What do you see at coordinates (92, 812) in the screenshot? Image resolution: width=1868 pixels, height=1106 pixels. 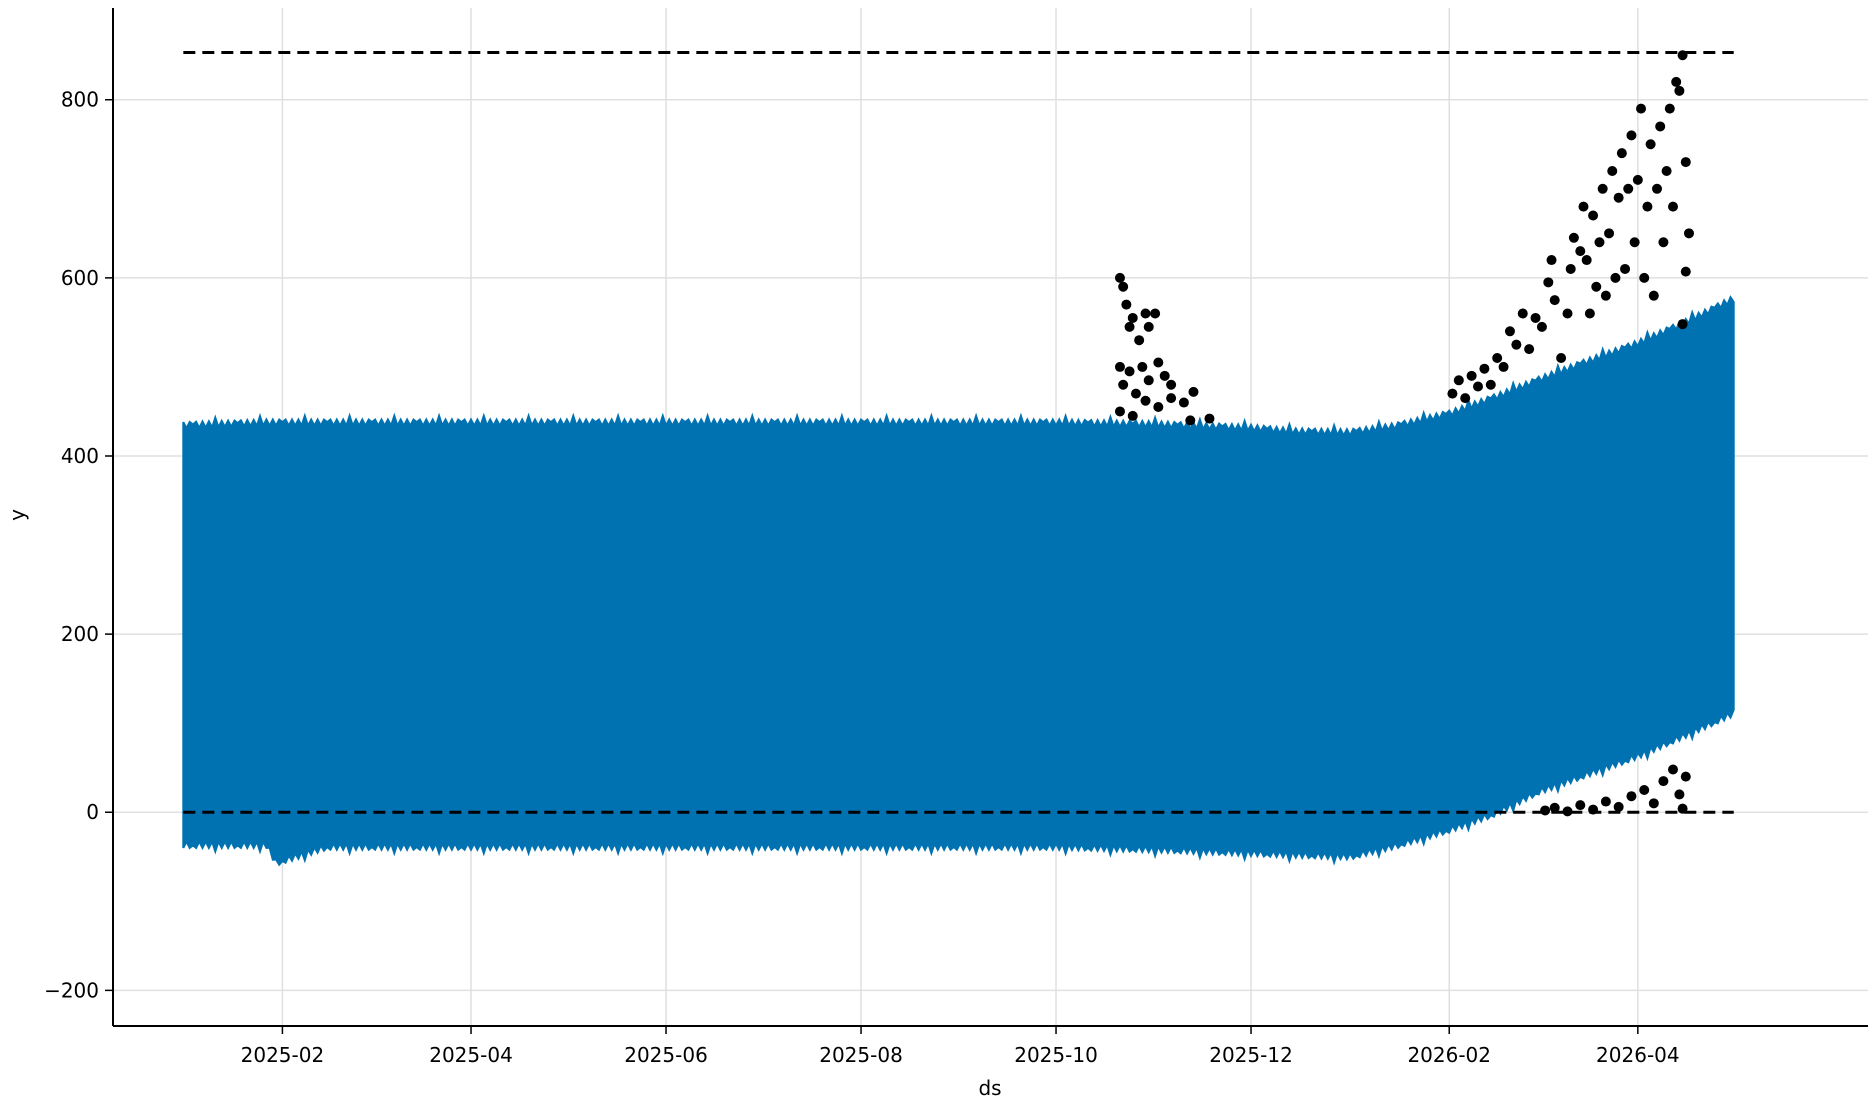 I see `y-tick-label: 0` at bounding box center [92, 812].